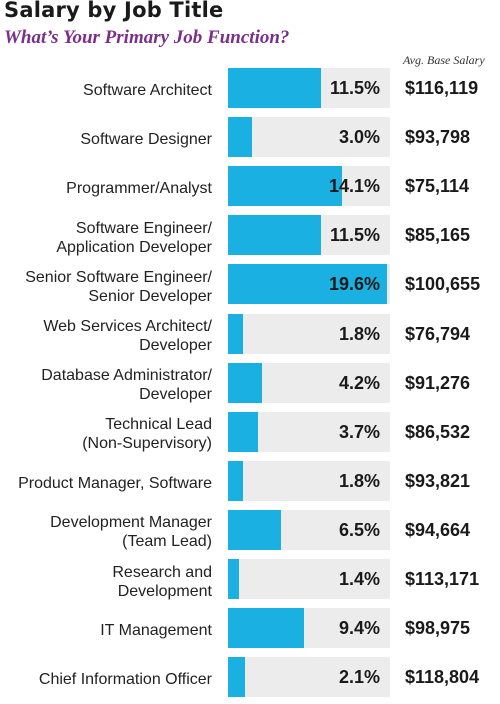 The image size is (500, 704). What do you see at coordinates (106, 581) in the screenshot?
I see `category-label: Research and Development` at bounding box center [106, 581].